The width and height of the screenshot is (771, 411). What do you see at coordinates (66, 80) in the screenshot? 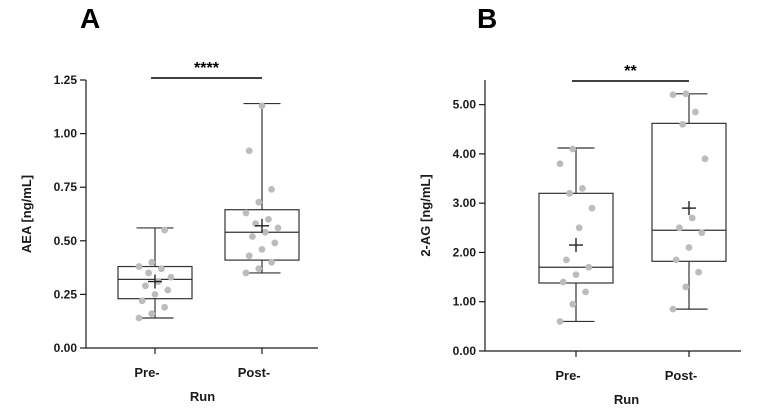
I see `y-tick-label: 1.25` at bounding box center [66, 80].